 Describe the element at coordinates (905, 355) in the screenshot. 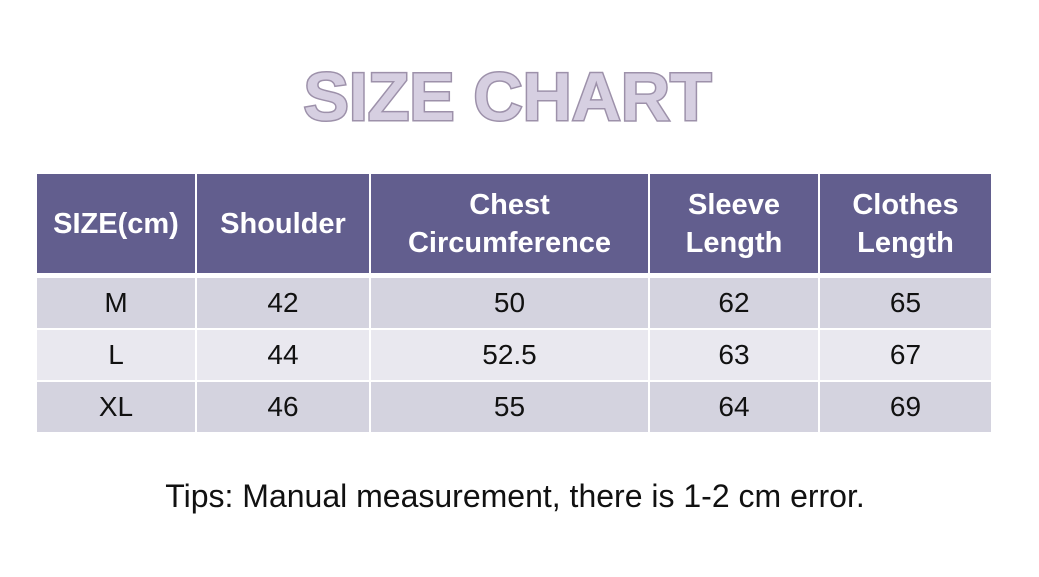

I see `cell: 67` at that location.